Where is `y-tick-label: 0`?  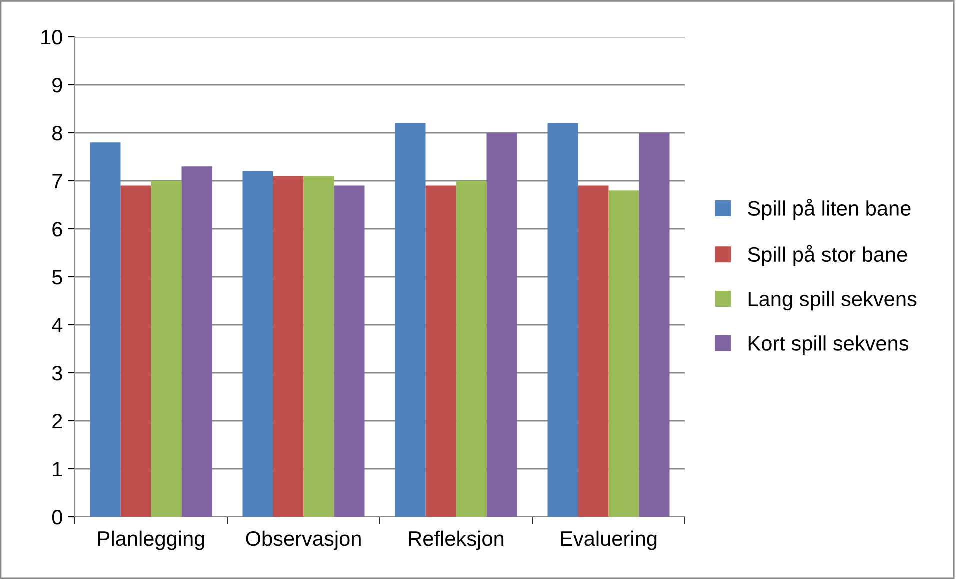 y-tick-label: 0 is located at coordinates (57, 517).